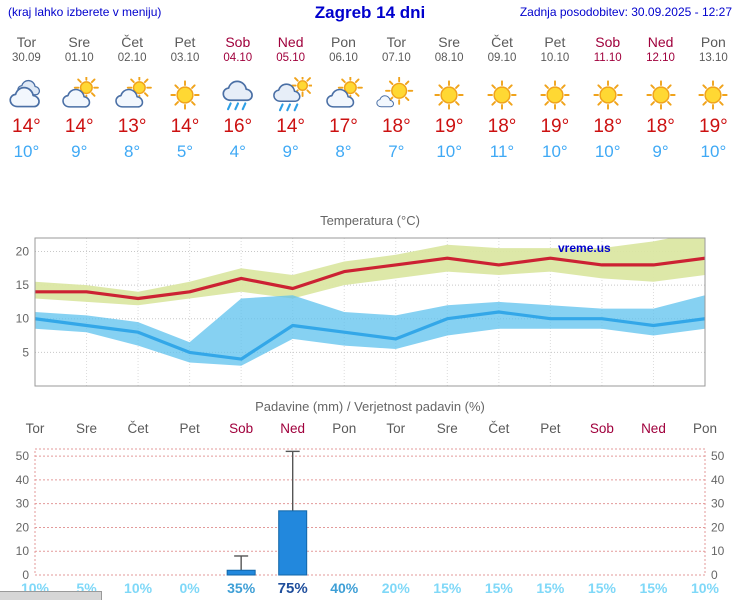  What do you see at coordinates (138, 428) in the screenshot?
I see `precip-day-label: Čet` at bounding box center [138, 428].